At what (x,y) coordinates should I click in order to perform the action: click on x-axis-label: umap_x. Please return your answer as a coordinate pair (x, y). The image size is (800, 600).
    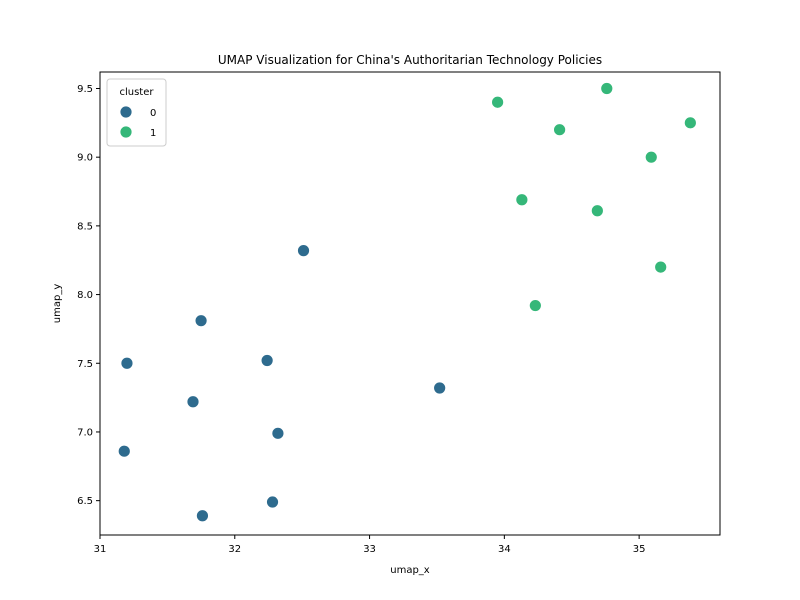
    Looking at the image, I should click on (410, 570).